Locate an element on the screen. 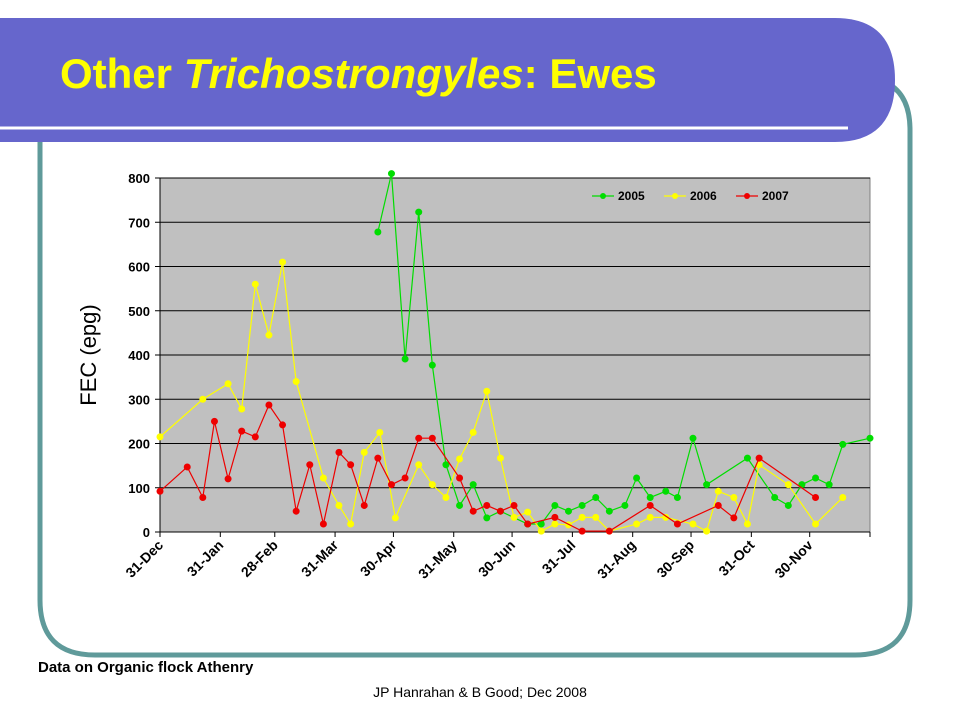 Image resolution: width=960 pixels, height=725 pixels. x-tick-label: 31-Mar is located at coordinates (320, 558).